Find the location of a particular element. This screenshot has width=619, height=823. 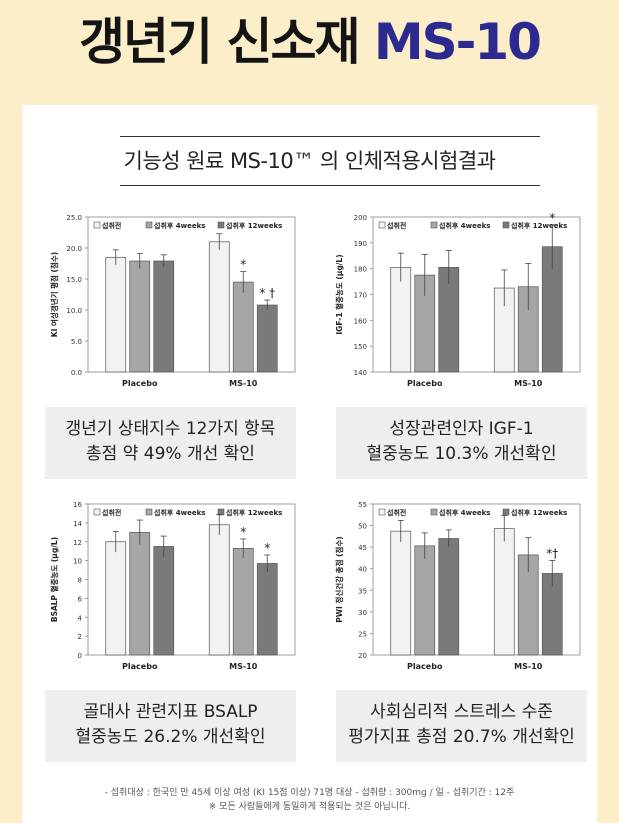

footnote-line-2: ※ 모든 사람들에게 동일하게 적용되는 것은 아닙니다. is located at coordinates (309, 807).